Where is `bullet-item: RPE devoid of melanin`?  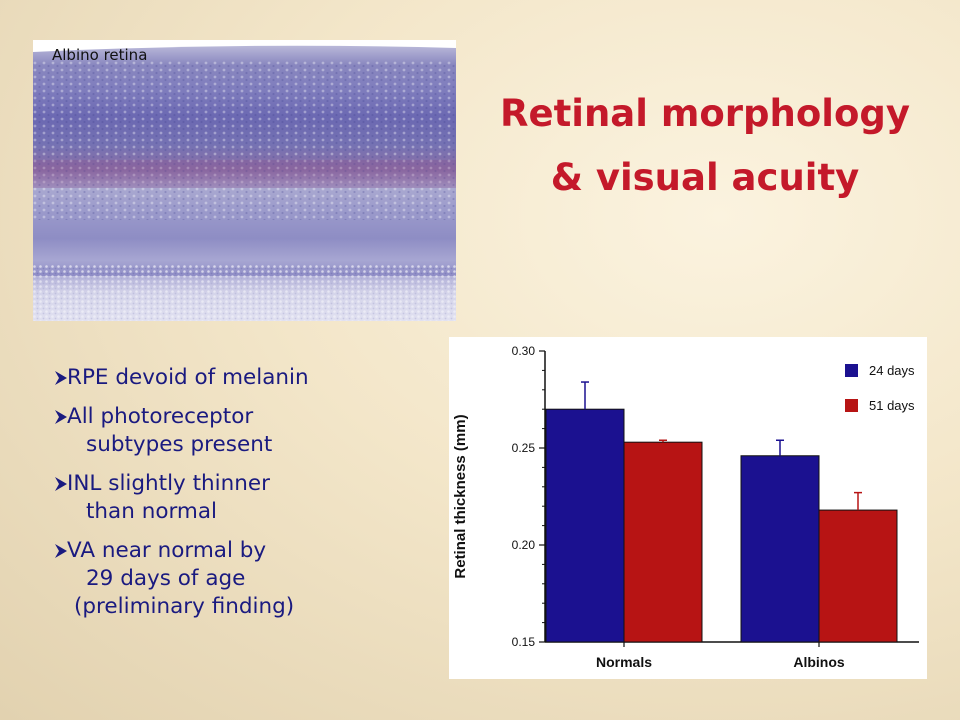
bullet-item: RPE devoid of melanin is located at coordinates (244, 378).